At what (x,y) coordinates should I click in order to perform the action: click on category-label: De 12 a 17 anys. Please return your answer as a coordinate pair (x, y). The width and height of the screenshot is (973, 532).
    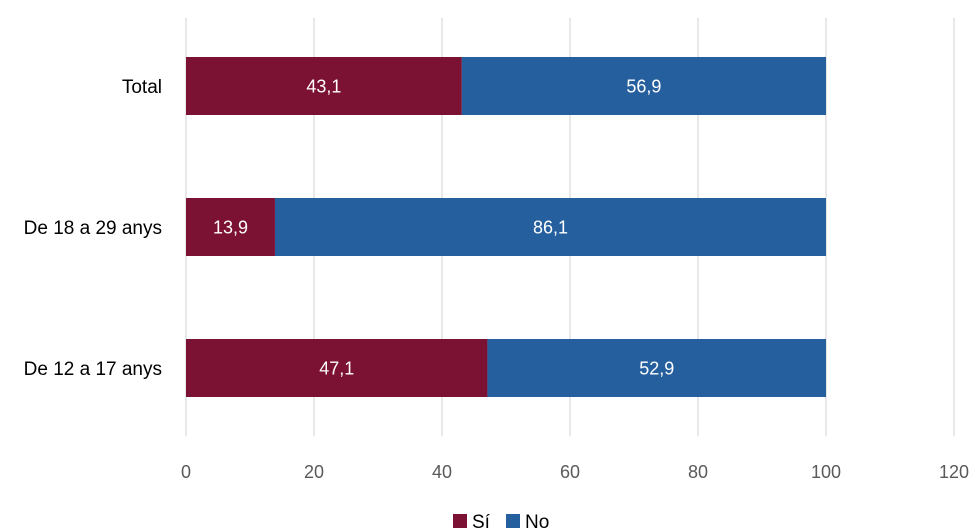
    Looking at the image, I should click on (93, 369).